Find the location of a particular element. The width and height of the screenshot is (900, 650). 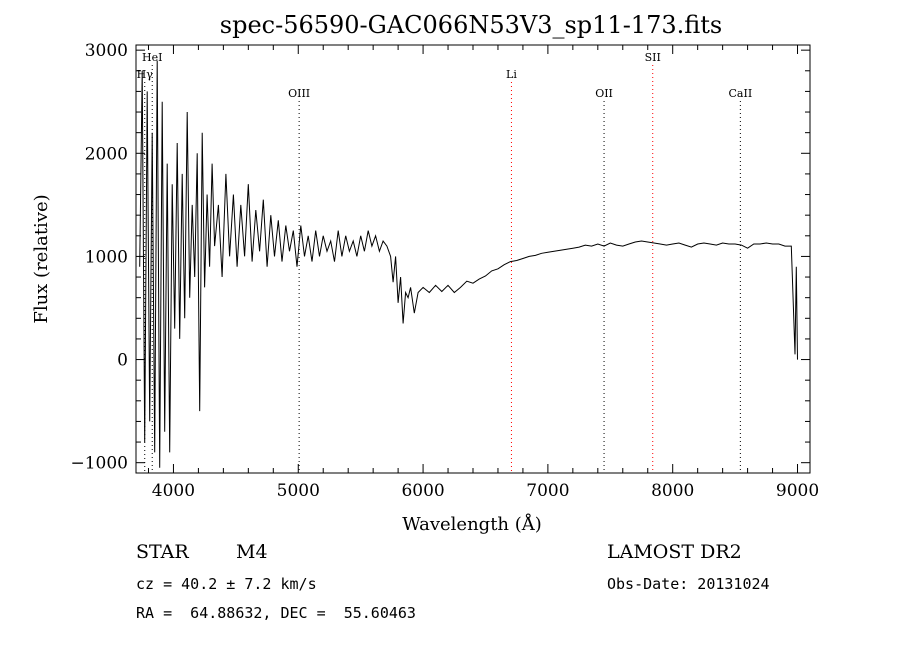

object-subclass: M4 is located at coordinates (252, 552).